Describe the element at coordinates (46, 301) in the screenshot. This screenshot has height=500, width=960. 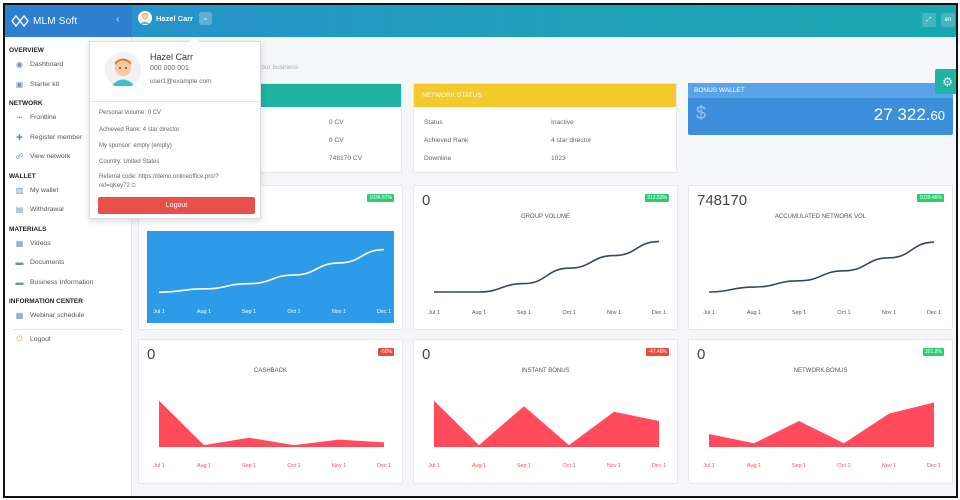
I see `sidebar-section-title: INFORMATION CENTER` at that location.